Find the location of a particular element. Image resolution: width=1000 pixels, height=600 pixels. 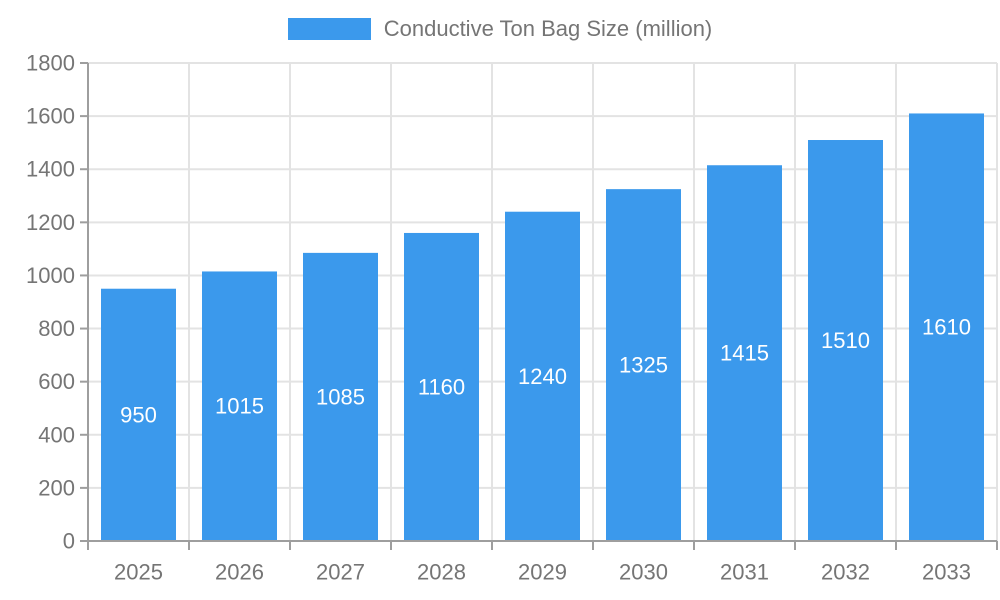

y-tick-label: 1600 is located at coordinates (50, 116).